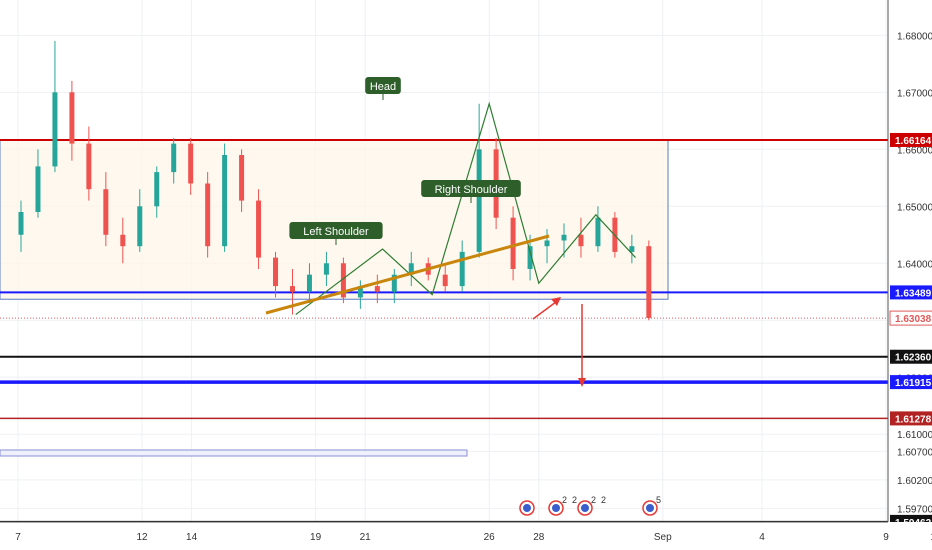 The width and height of the screenshot is (932, 550). What do you see at coordinates (234, 453) in the screenshot?
I see `lower-range-box` at bounding box center [234, 453].